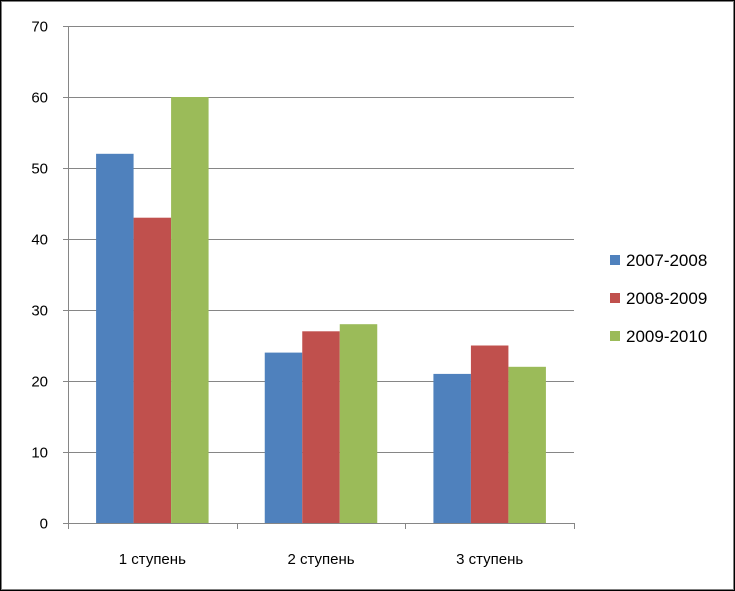 The image size is (735, 591). What do you see at coordinates (39, 311) in the screenshot?
I see `y-tick-label: 30` at bounding box center [39, 311].